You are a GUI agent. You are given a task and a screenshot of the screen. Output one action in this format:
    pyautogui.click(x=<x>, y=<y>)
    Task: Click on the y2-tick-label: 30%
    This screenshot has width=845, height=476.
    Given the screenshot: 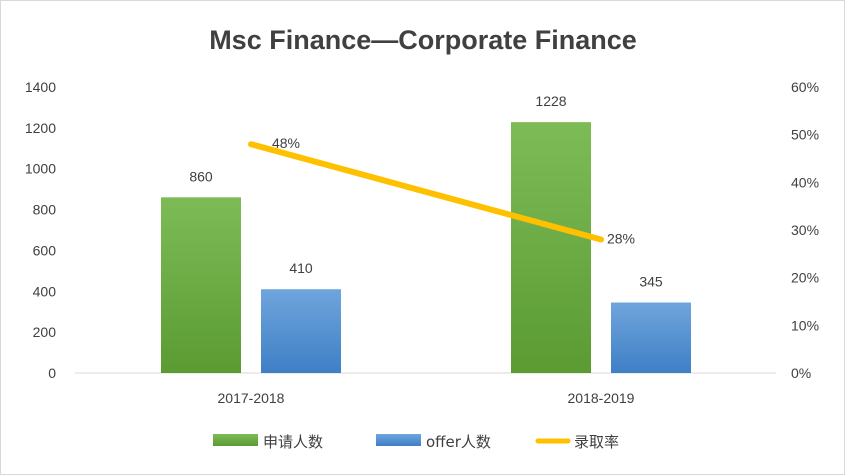 What is the action you would take?
    pyautogui.click(x=805, y=230)
    